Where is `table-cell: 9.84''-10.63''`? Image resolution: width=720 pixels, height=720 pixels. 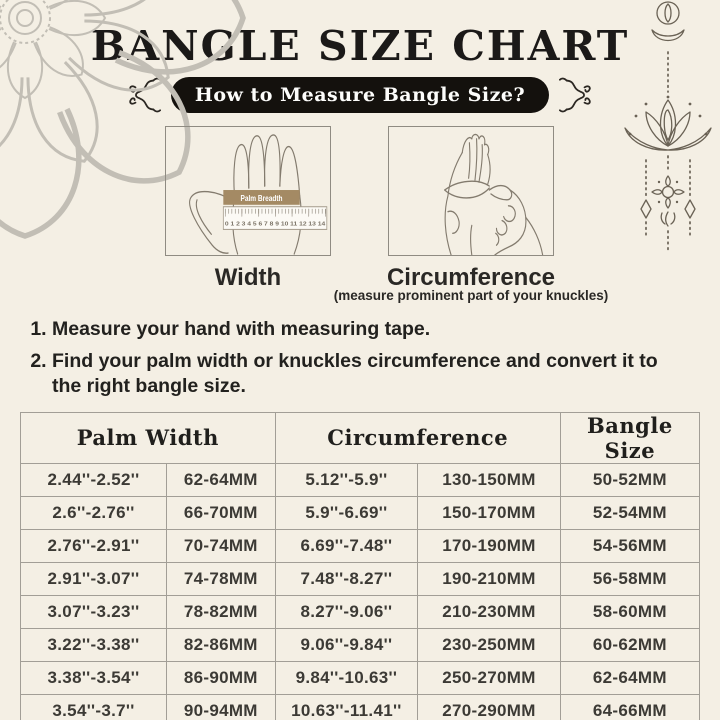 table-cell: 9.84''-10.63'' is located at coordinates (346, 677).